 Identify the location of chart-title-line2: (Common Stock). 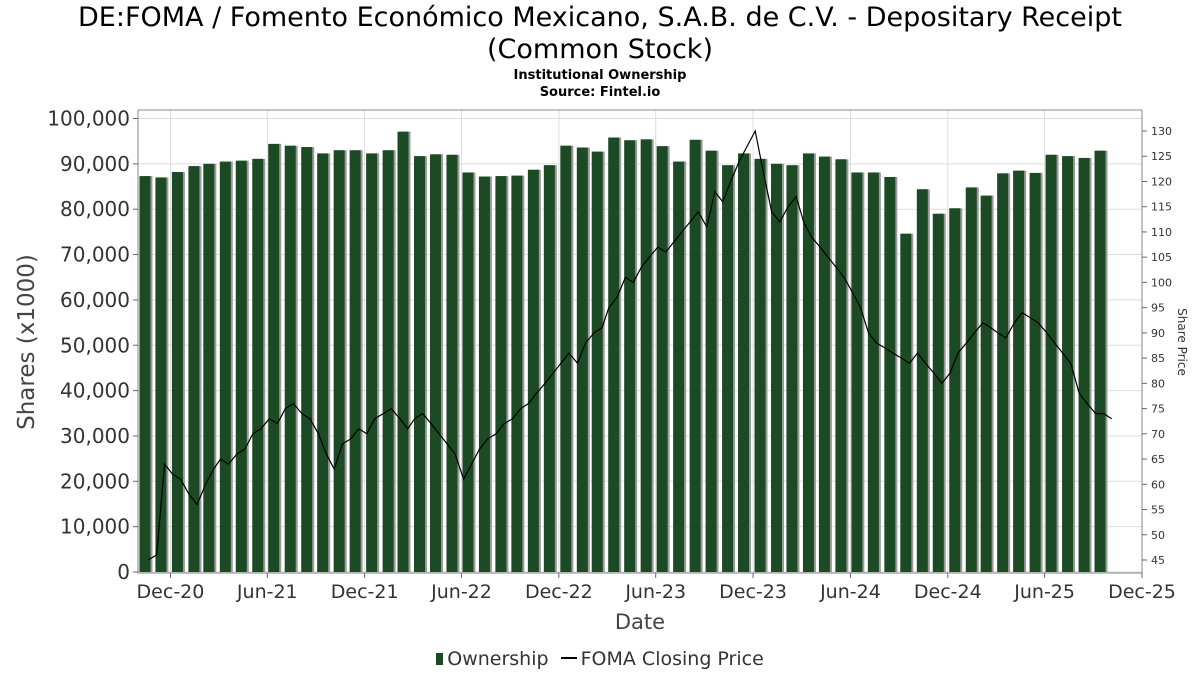
(600, 49).